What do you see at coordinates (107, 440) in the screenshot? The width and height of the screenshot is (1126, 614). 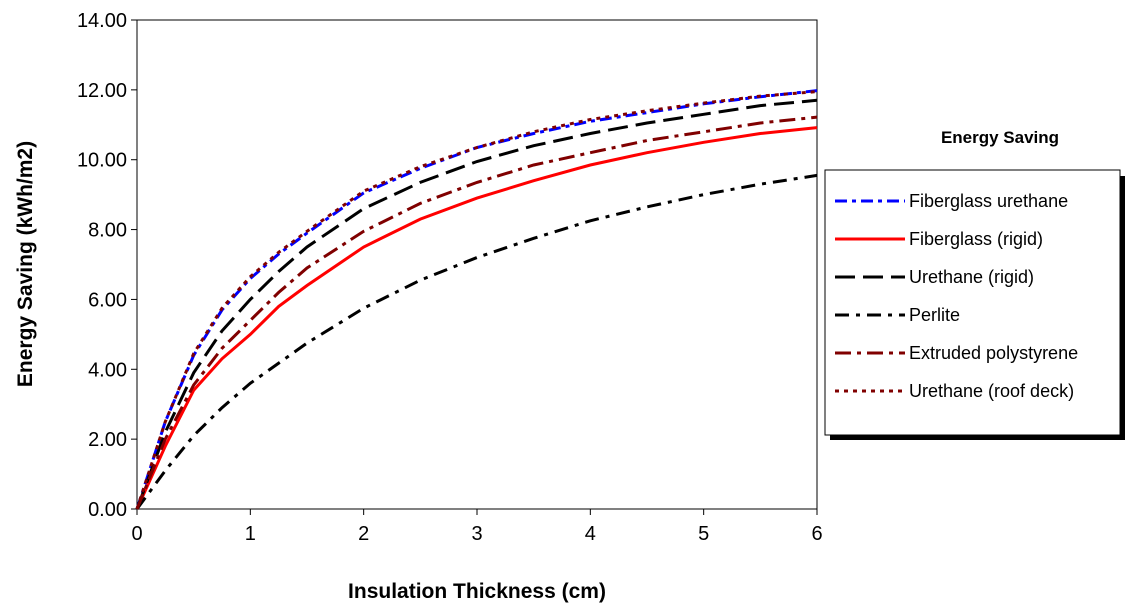 I see `y-tick-label: 2.00` at bounding box center [107, 440].